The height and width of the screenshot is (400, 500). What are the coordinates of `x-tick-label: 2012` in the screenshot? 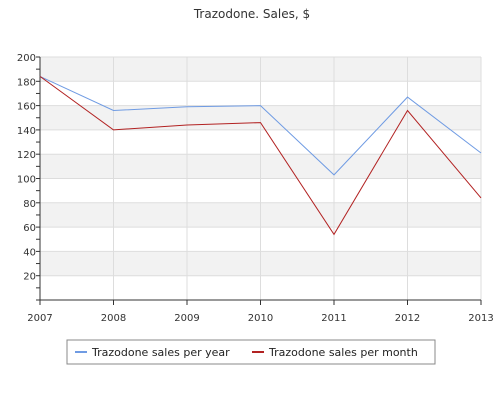 It's located at (407, 318).